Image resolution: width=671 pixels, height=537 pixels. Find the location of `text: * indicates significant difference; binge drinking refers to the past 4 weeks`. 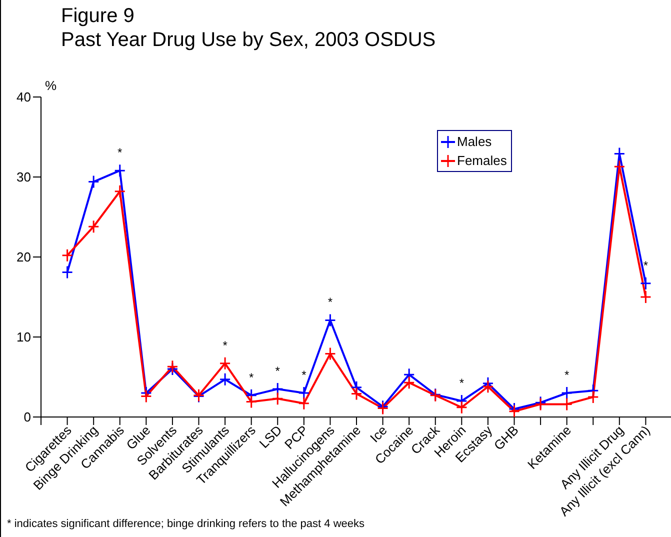

text: * indicates significant difference; binge drinking refers to the past 4 weeks is located at coordinates (185, 524).